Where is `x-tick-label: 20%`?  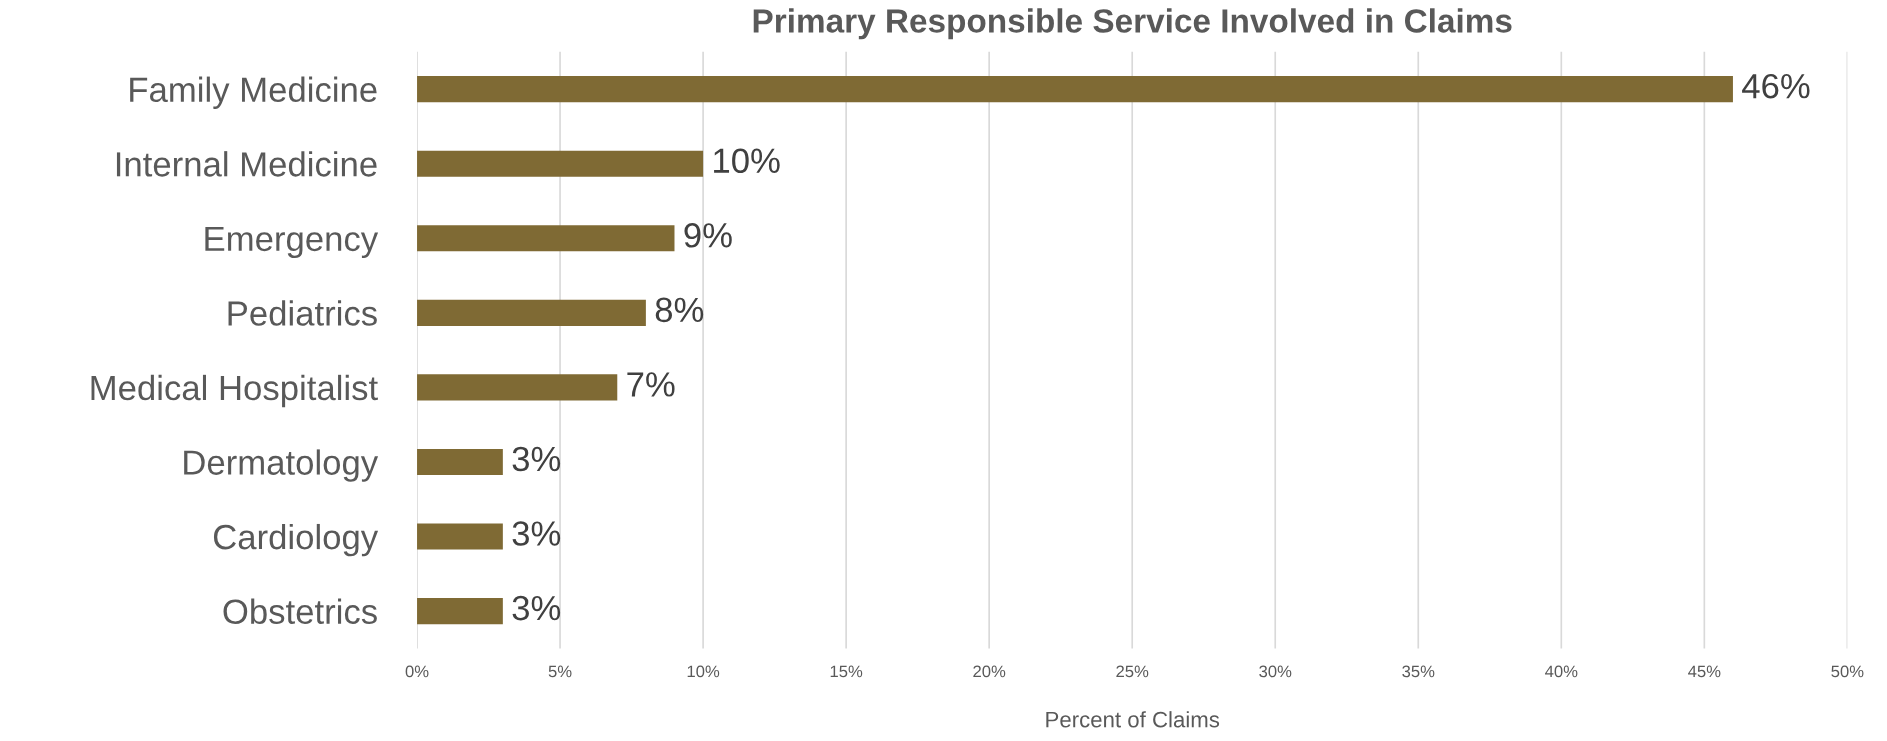 x-tick-label: 20% is located at coordinates (989, 671).